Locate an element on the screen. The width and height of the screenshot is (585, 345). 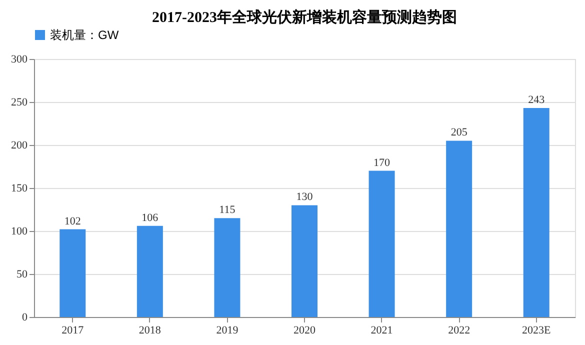
data-label: 102 is located at coordinates (72, 221).